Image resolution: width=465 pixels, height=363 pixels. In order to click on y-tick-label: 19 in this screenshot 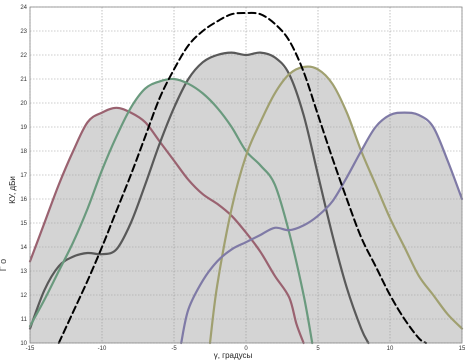, I will do `click(23, 128)`.